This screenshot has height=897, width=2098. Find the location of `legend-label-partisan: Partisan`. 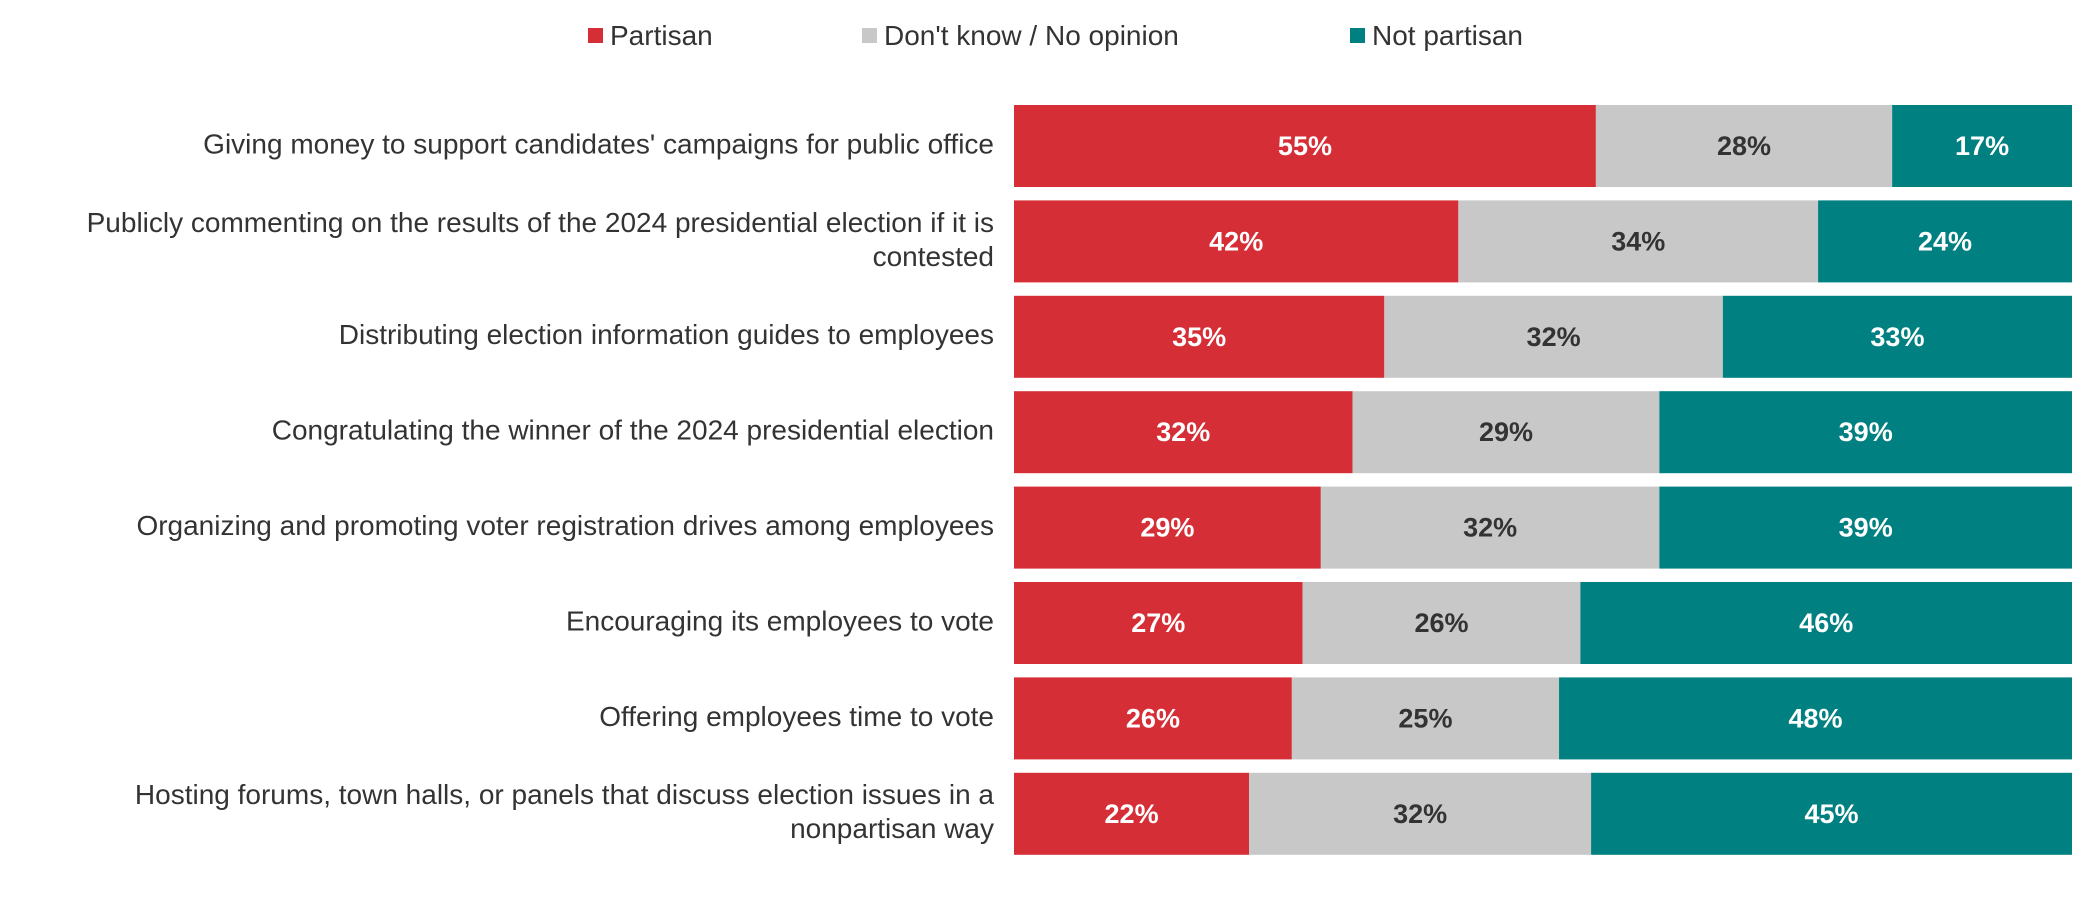

legend-label-partisan: Partisan is located at coordinates (661, 35).